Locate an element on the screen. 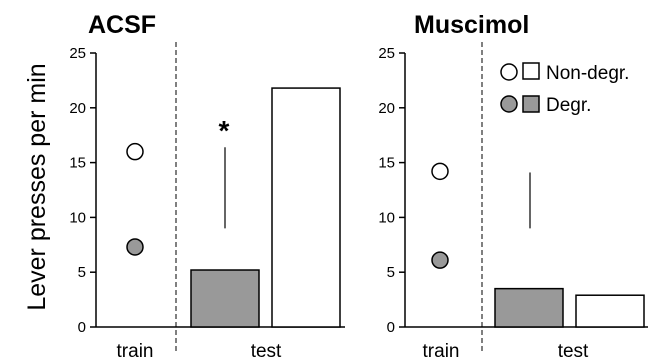 This screenshot has height=363, width=671. legend-square-degraded is located at coordinates (531, 104).